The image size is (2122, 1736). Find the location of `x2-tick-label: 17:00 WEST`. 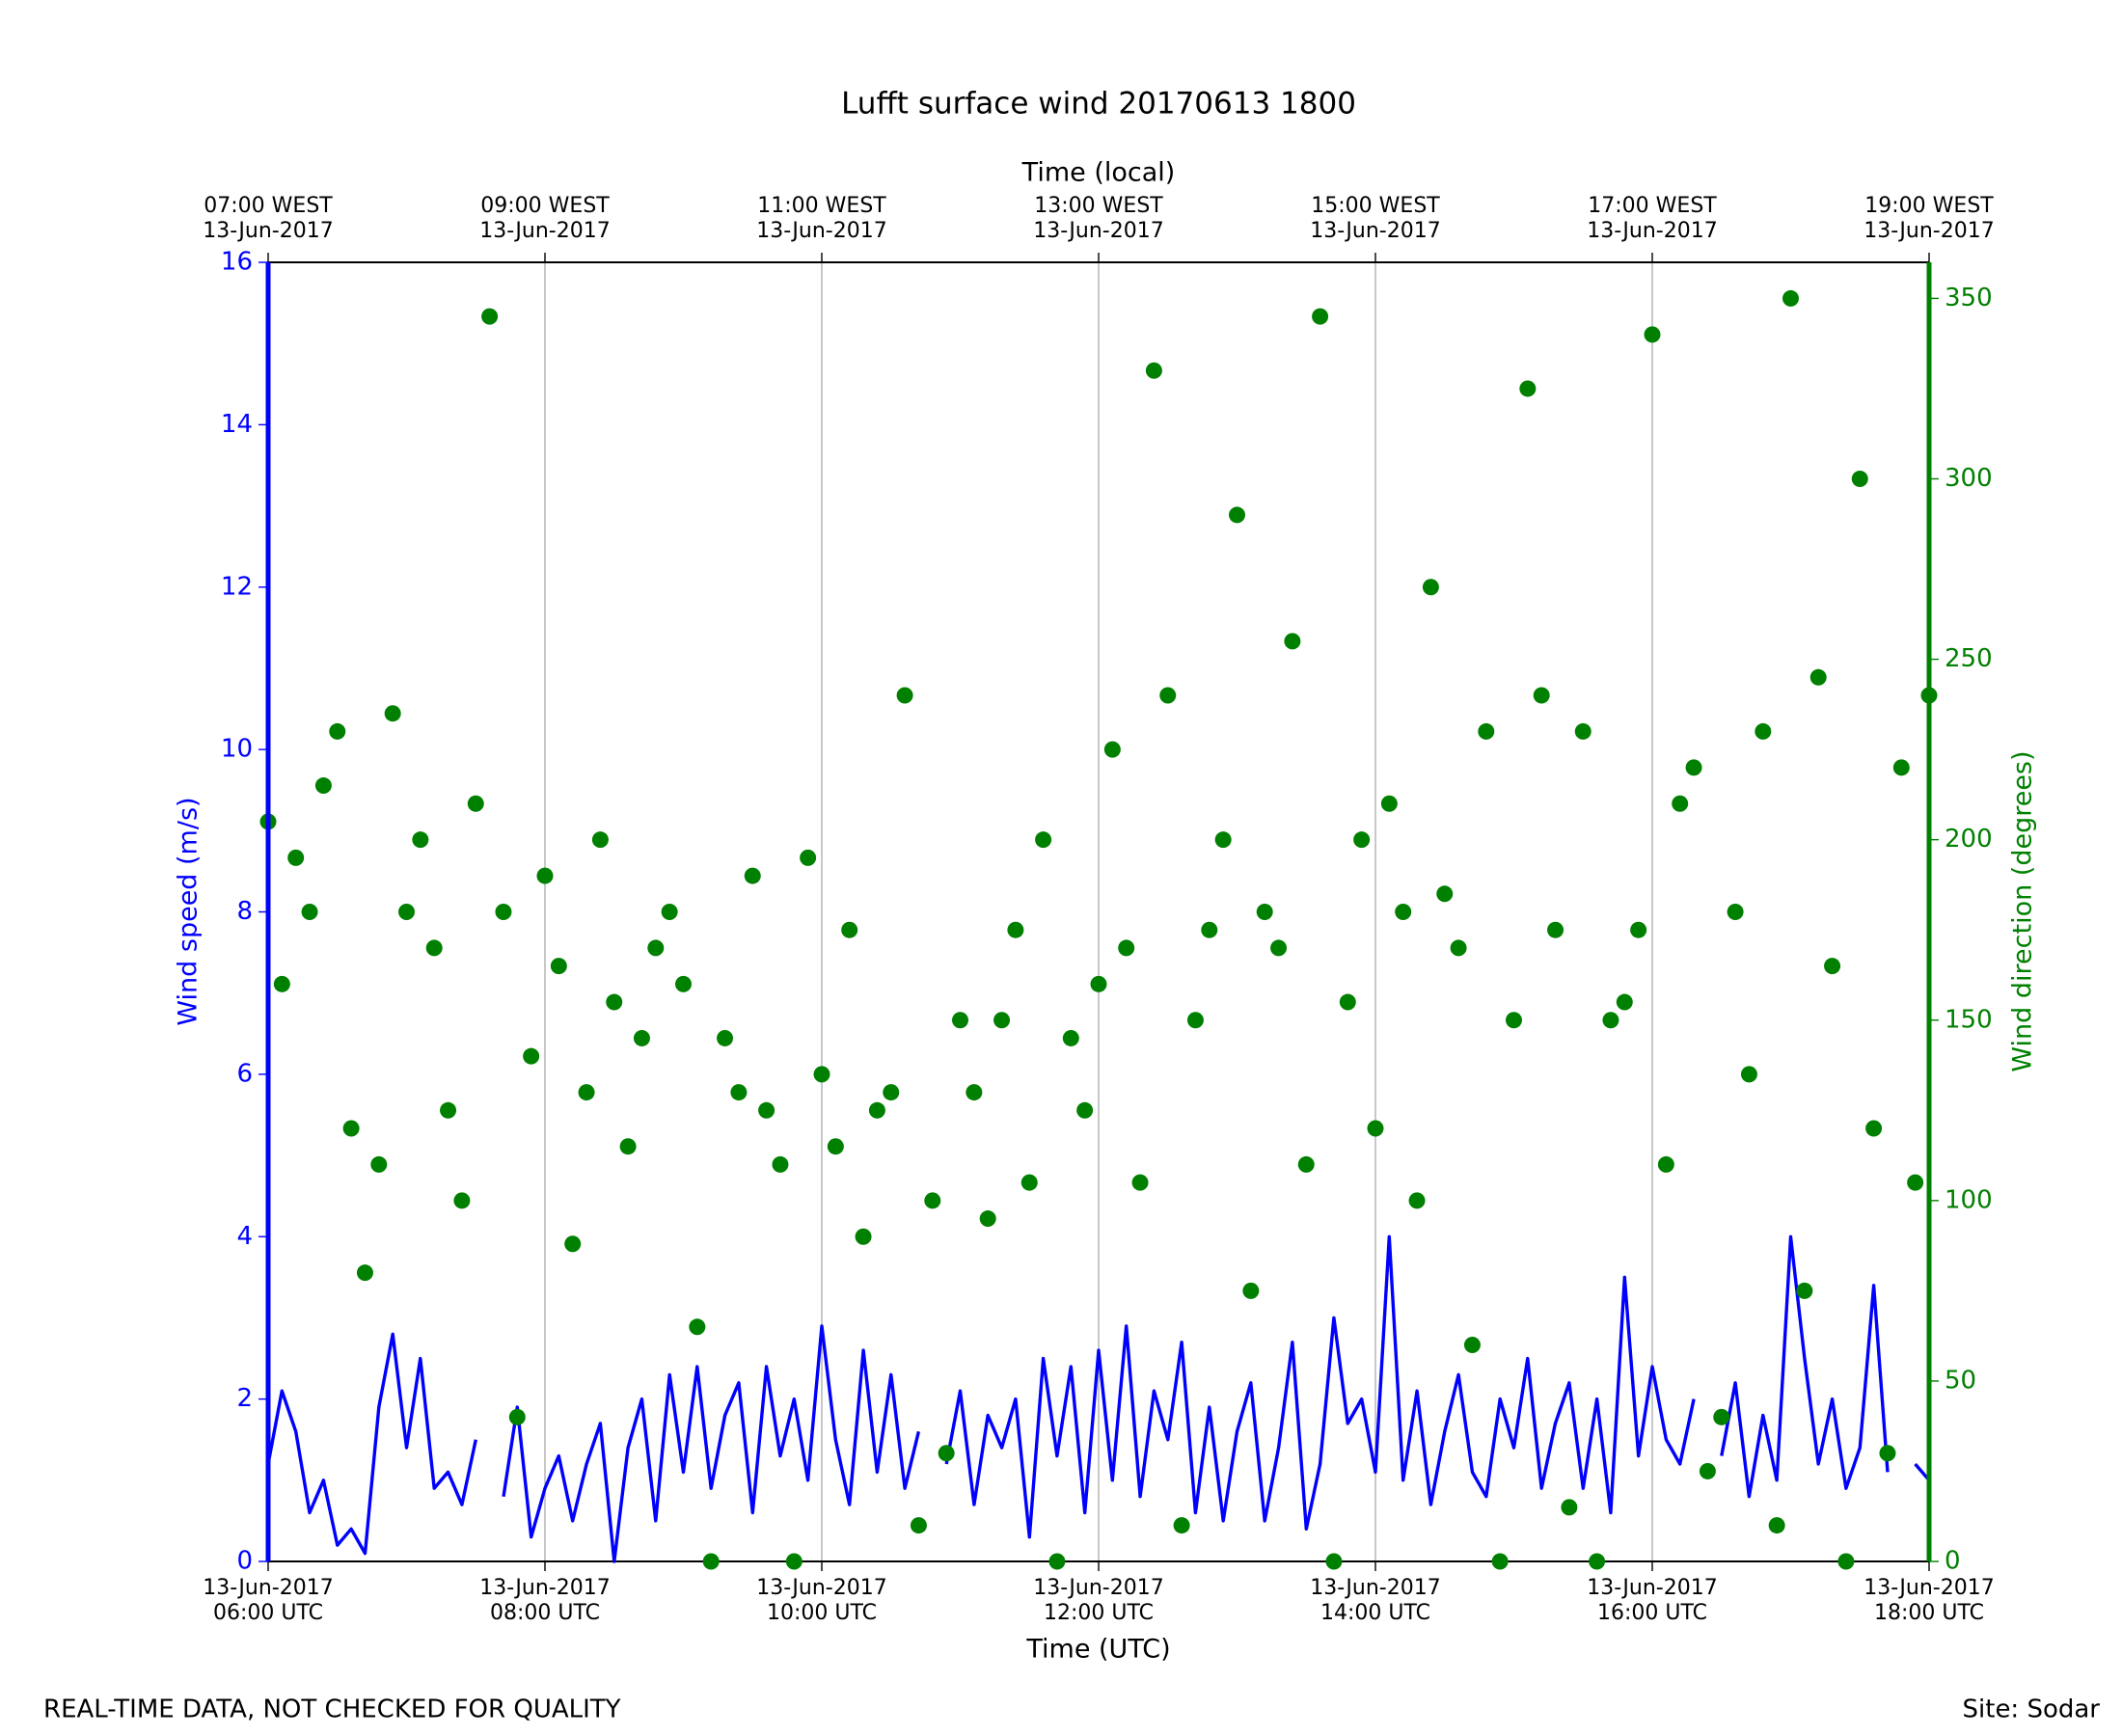

x2-tick-label: 17:00 WEST is located at coordinates (1653, 206).